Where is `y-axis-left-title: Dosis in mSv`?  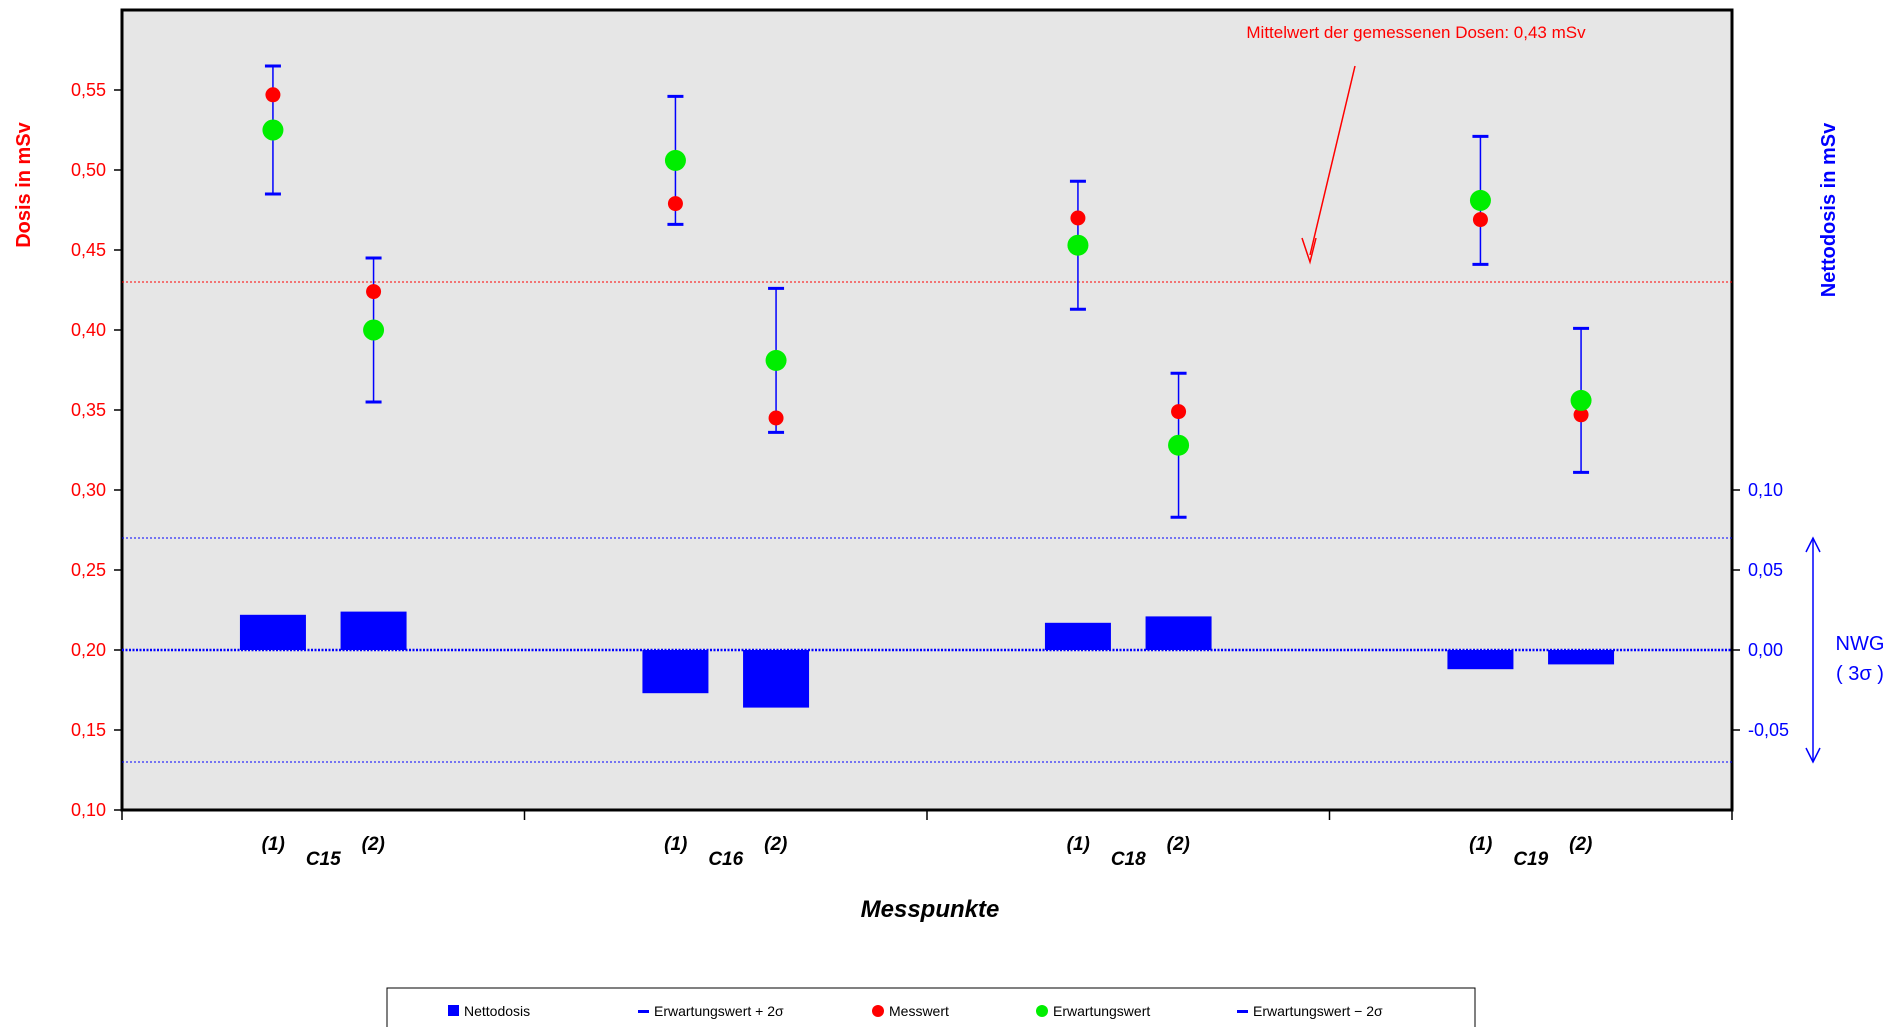 y-axis-left-title: Dosis in mSv is located at coordinates (24, 184).